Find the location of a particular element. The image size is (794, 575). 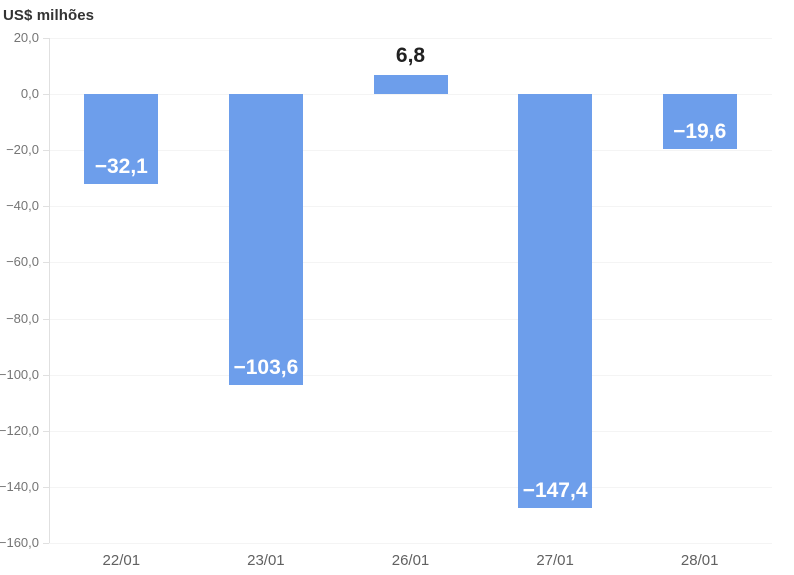

chart-title: US$ milhões is located at coordinates (49, 15).